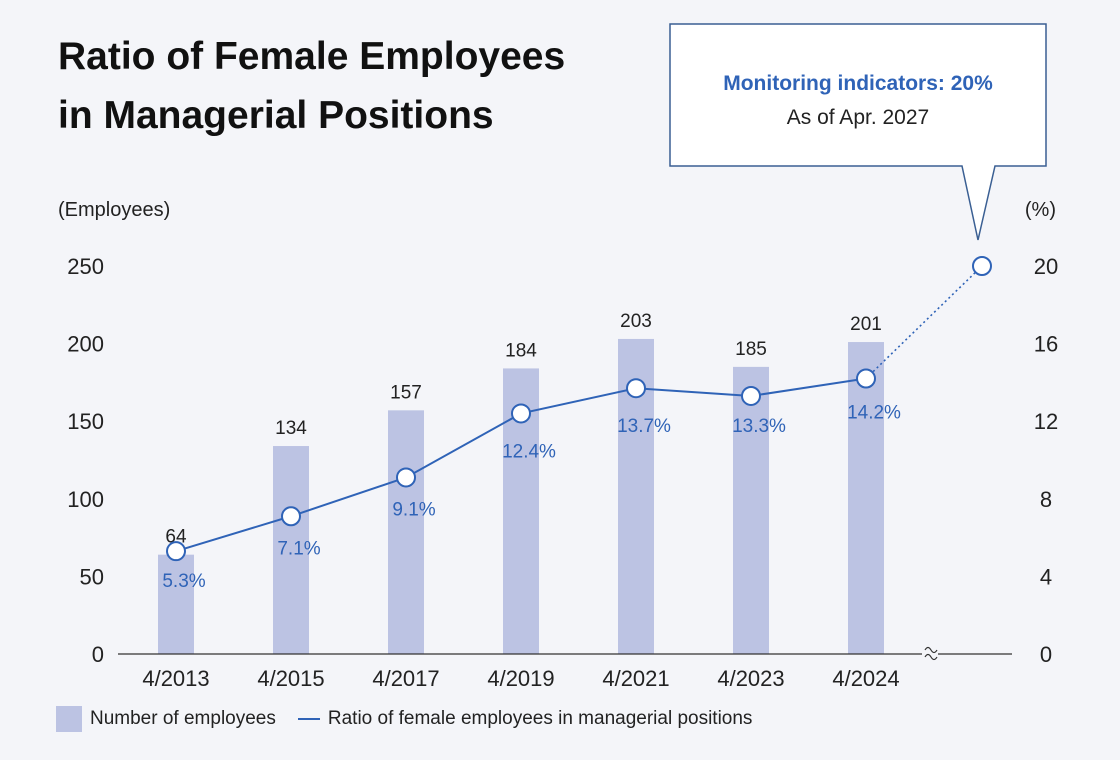  Describe the element at coordinates (183, 718) in the screenshot. I see `legend-bar-label: Number of employees` at that location.